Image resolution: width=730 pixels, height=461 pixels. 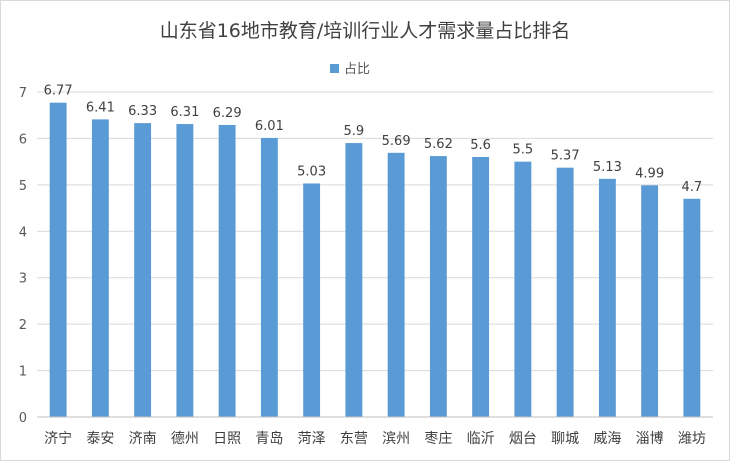 What do you see at coordinates (23, 186) in the screenshot?
I see `y-tick-label: 5` at bounding box center [23, 186].